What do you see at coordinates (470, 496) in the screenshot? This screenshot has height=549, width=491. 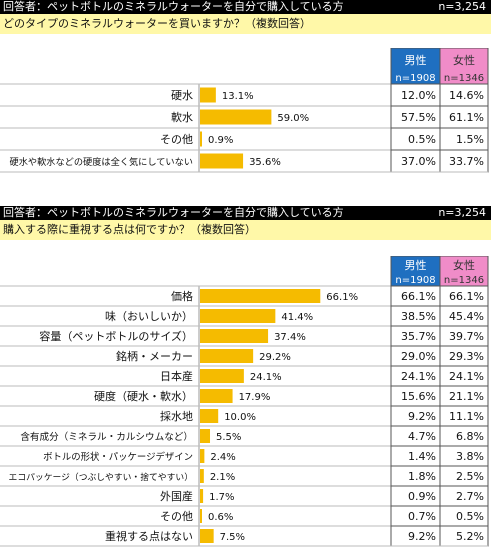 I see `female-value: 2.7%` at bounding box center [470, 496].